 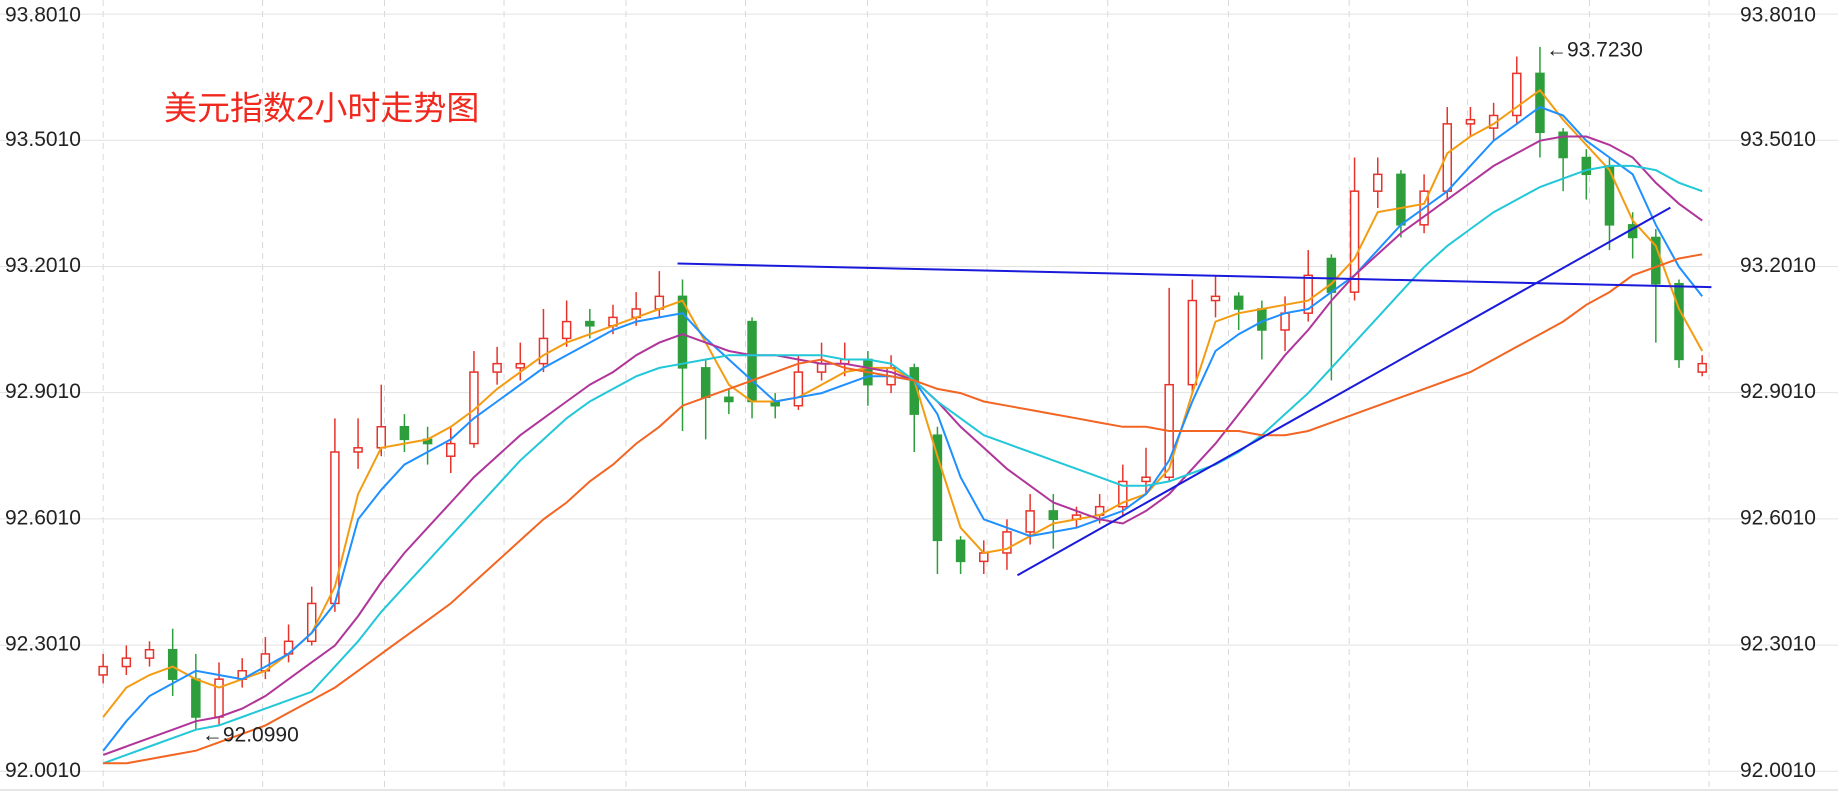 I want to click on annotation: ←93.7230, so click(x=1594, y=49).